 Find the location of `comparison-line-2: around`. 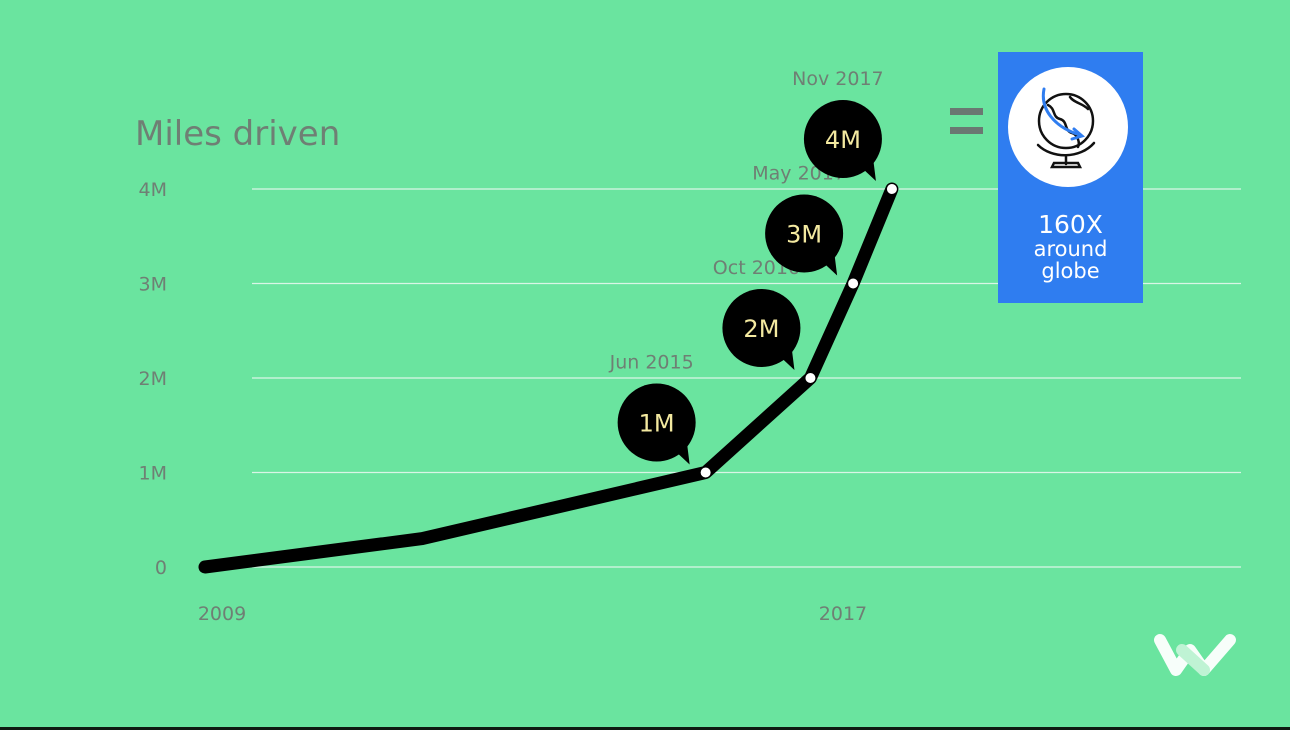

comparison-line-2: around is located at coordinates (1070, 249).